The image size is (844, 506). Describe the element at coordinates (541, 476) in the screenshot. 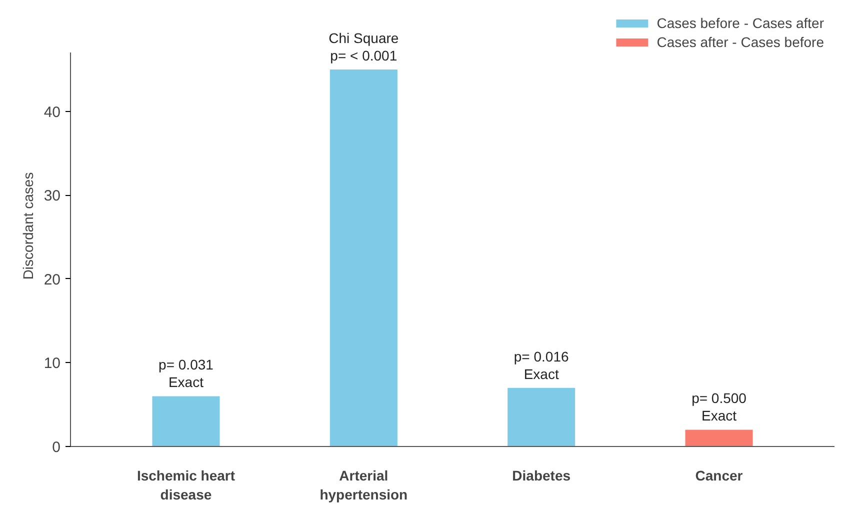

I see `x-tick-label: Diabetes` at that location.